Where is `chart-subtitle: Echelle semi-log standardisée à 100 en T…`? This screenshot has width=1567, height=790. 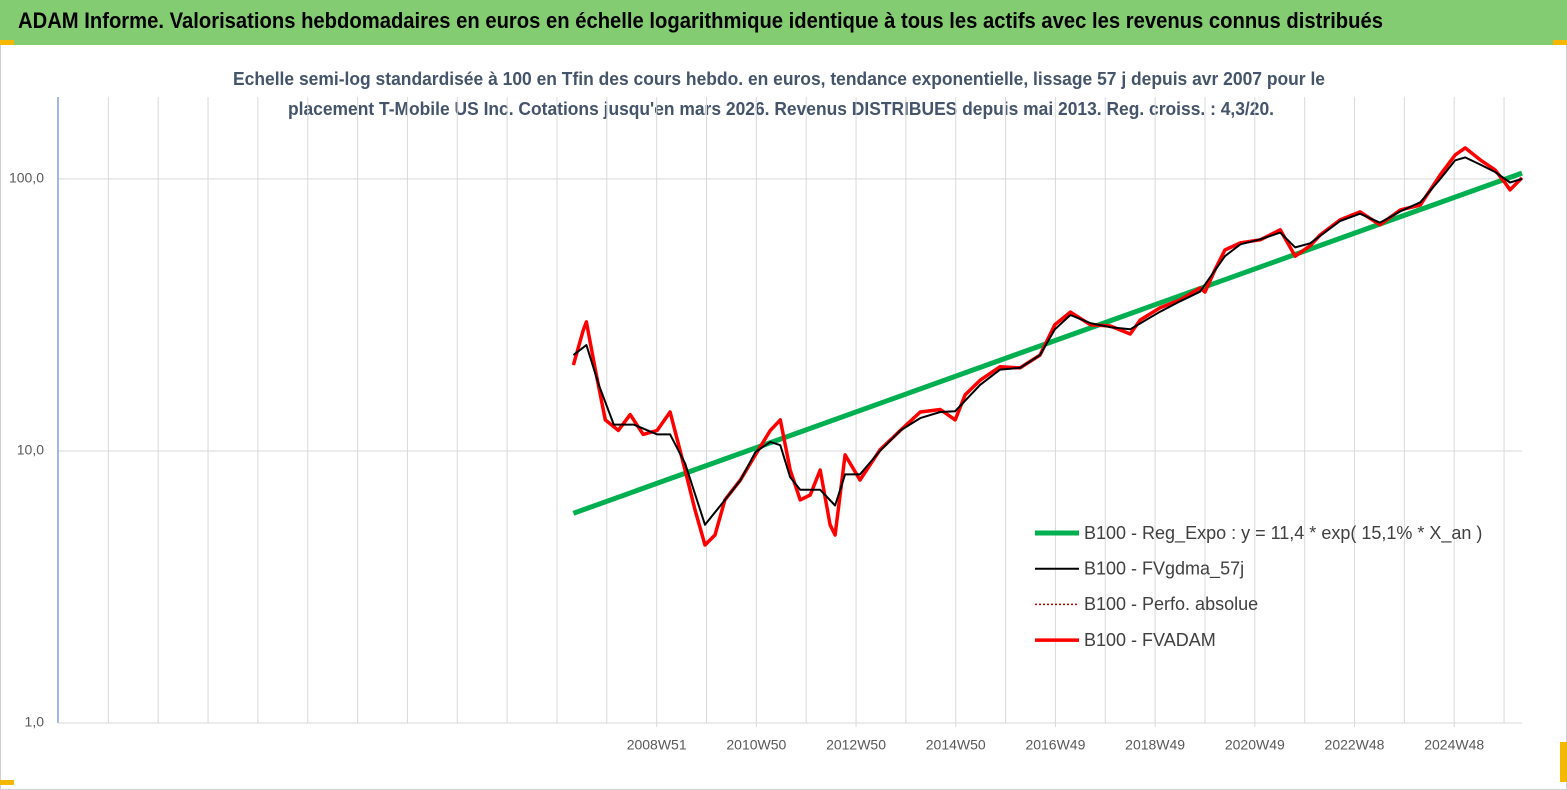
chart-subtitle: Echelle semi-log standardisée à 100 en T… is located at coordinates (779, 79).